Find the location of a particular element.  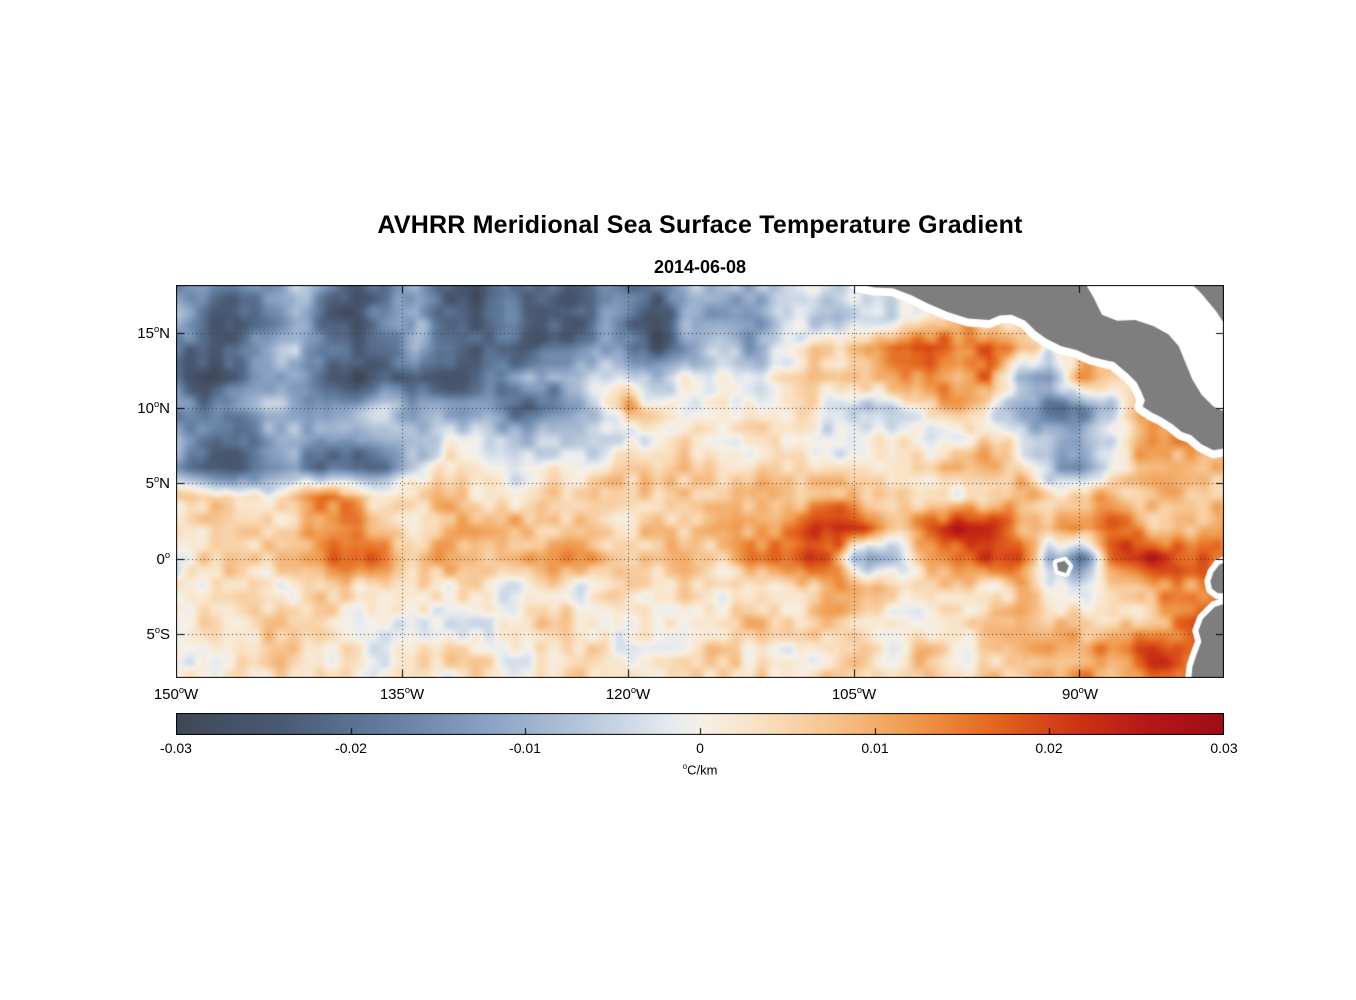

lon-tick-150w-value: 150 is located at coordinates (166, 694).